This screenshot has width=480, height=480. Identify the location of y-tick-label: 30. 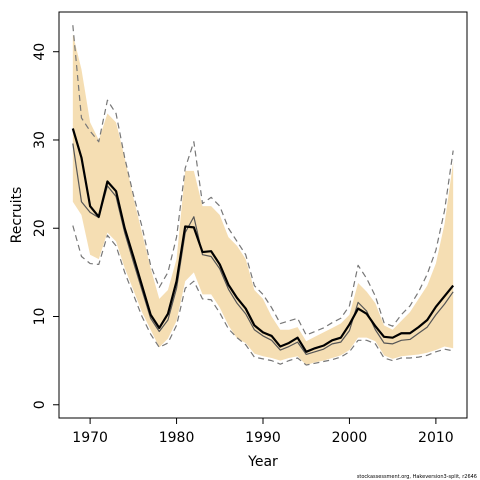
(40, 140).